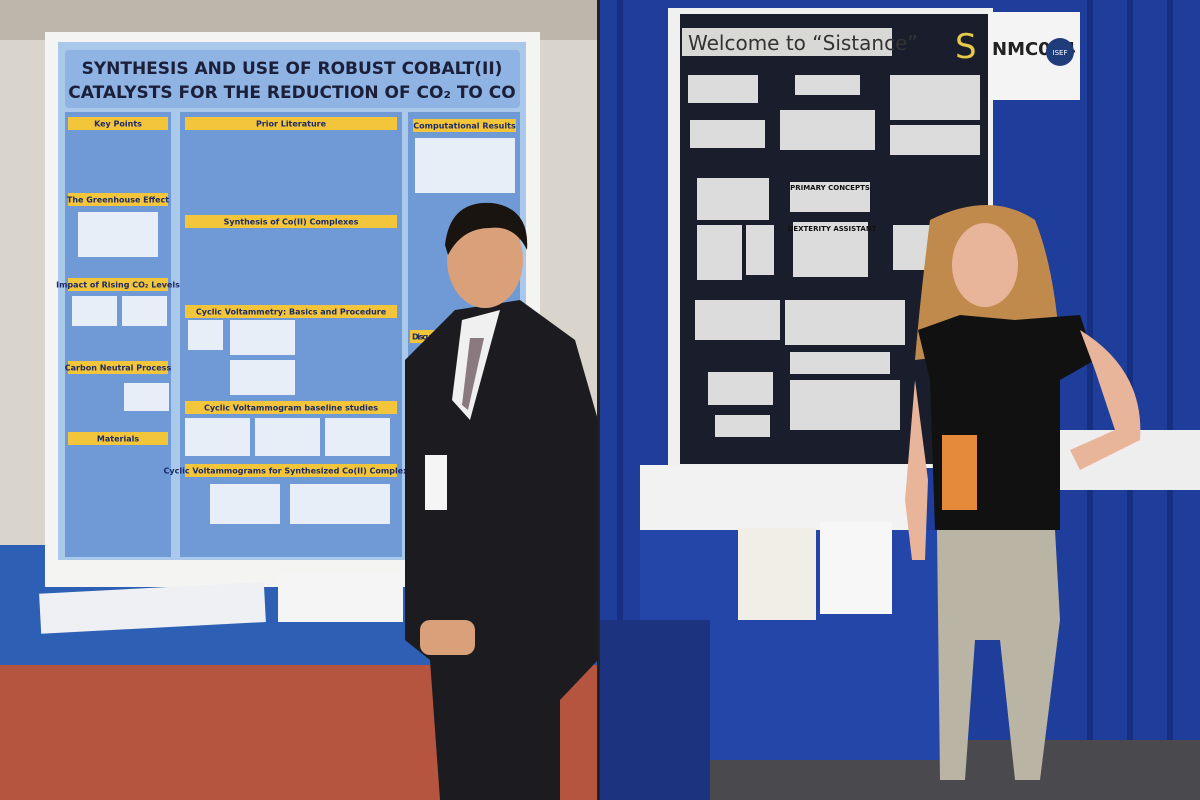  I want to click on section-header: Carbon Neutral Process, so click(118, 368).